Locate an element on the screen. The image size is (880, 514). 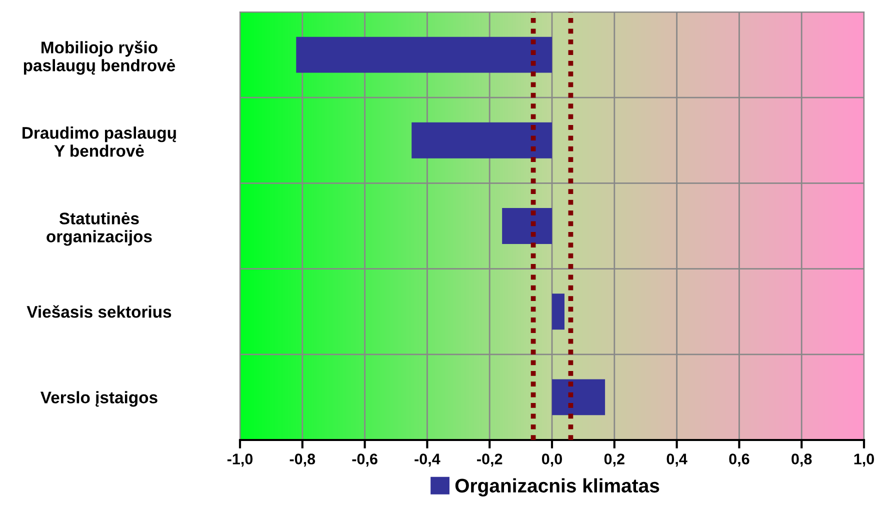
x-tick-label: -0,8 is located at coordinates (303, 460).